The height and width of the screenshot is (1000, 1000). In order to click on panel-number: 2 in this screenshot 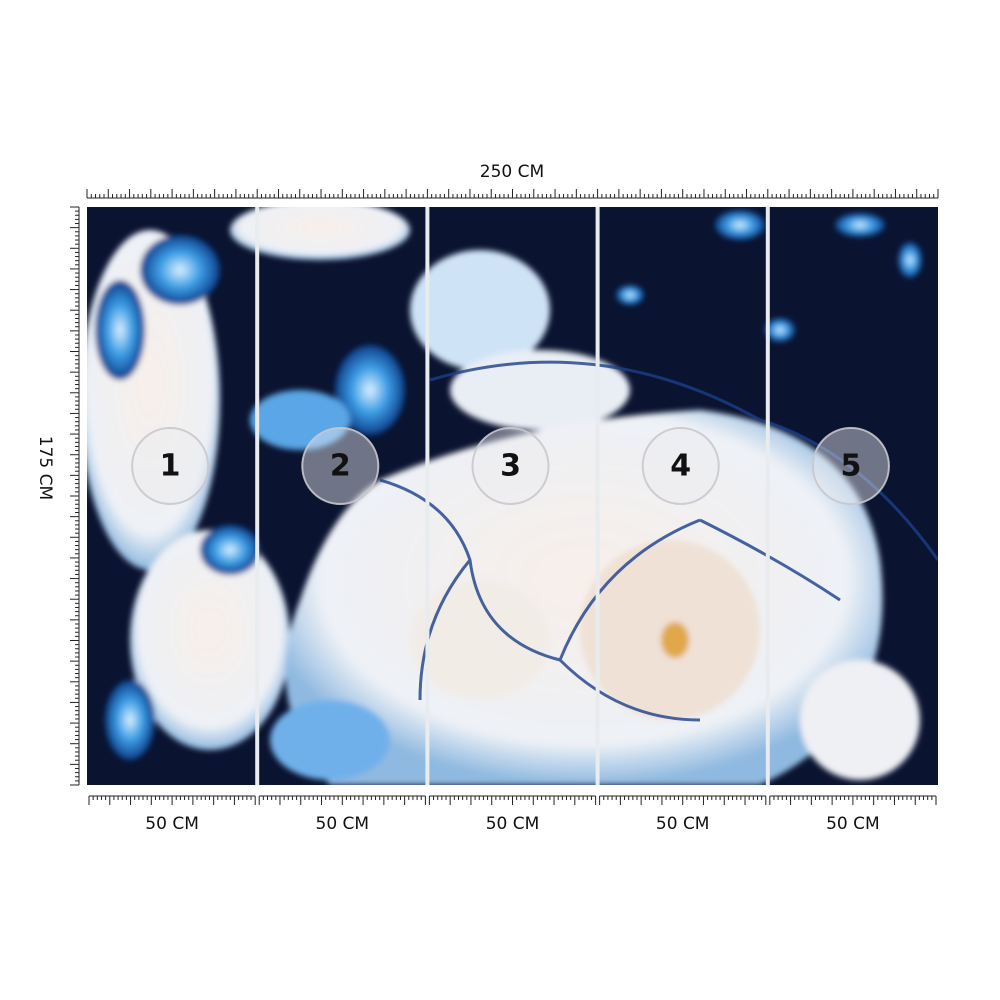, I will do `click(340, 466)`.